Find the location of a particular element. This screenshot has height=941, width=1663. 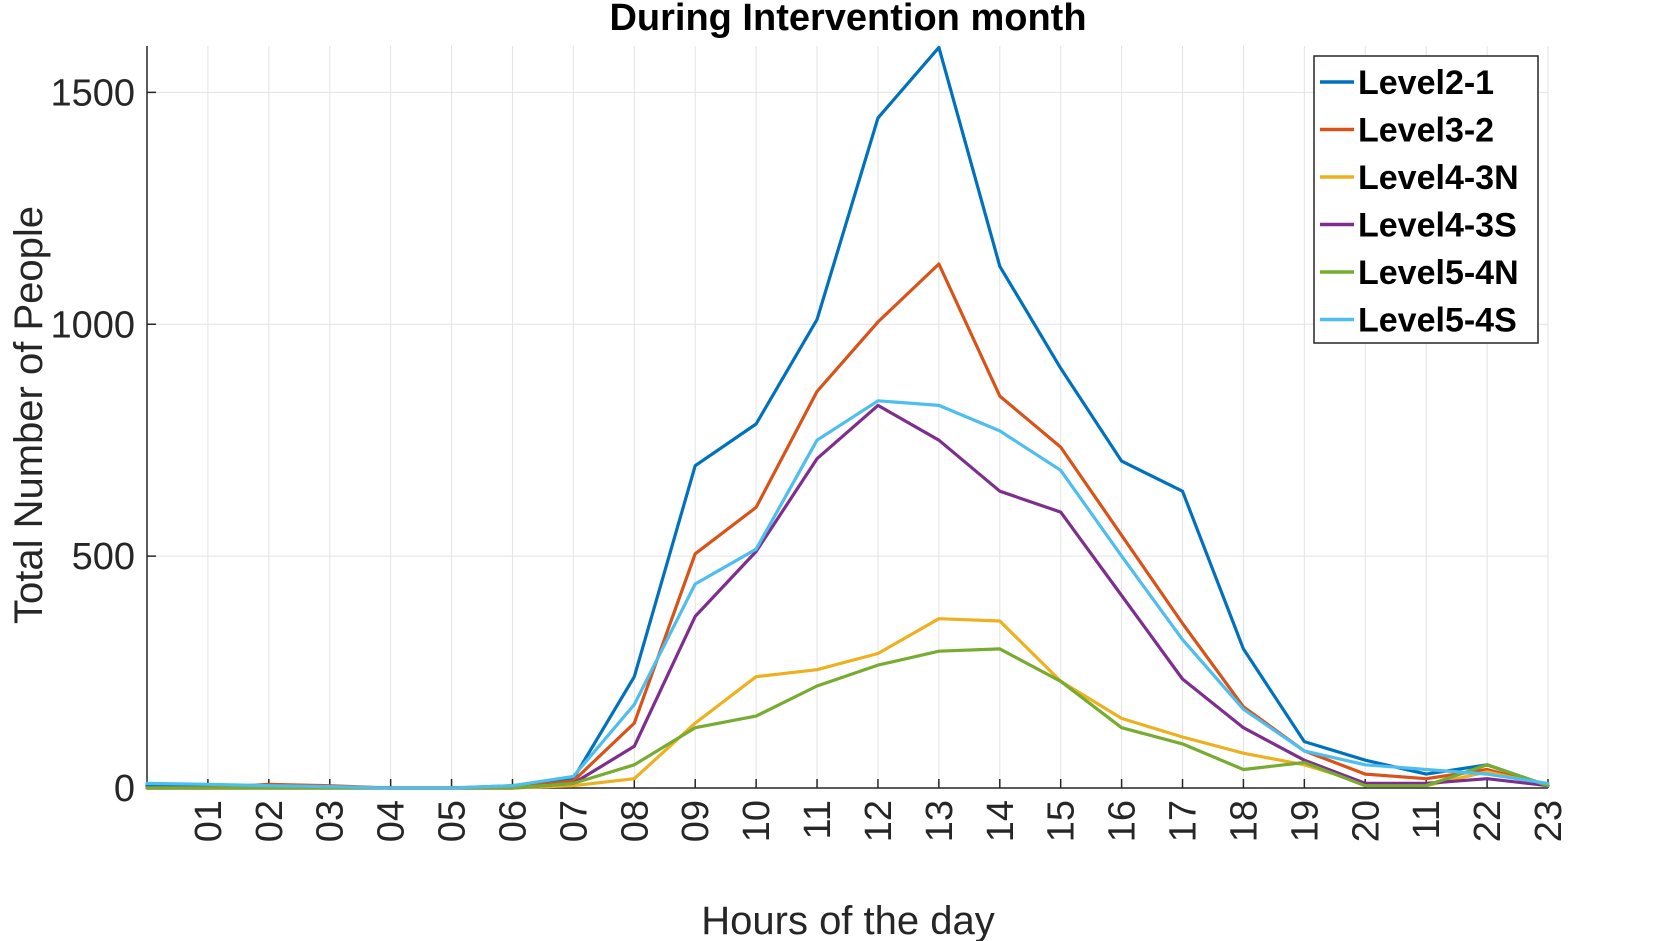

y-axis-title: Total Number of People is located at coordinates (29, 415).